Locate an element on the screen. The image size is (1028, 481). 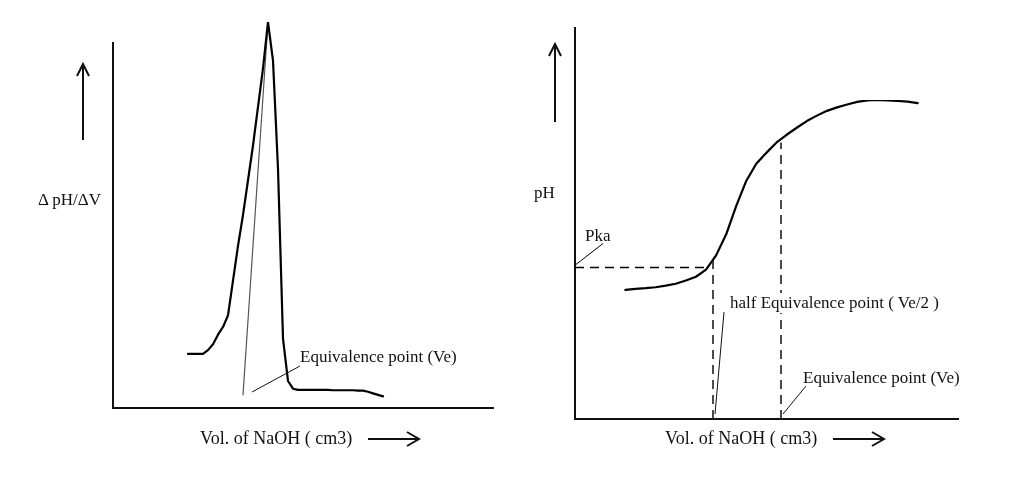
y-axis-title: pH is located at coordinates (544, 193).